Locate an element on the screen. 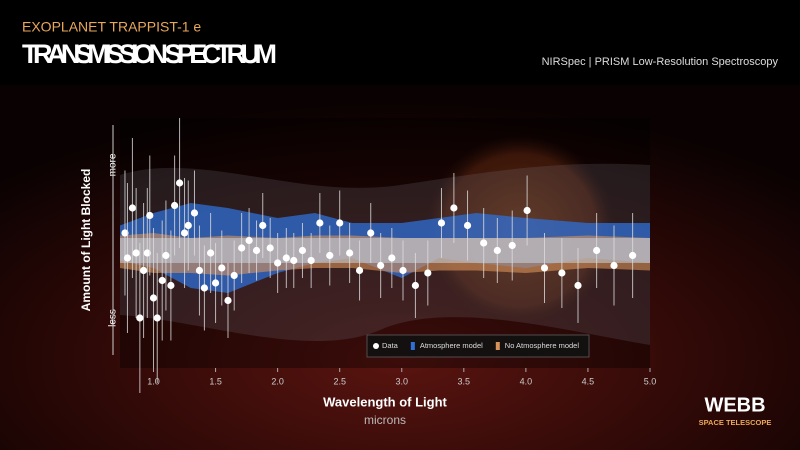 The height and width of the screenshot is (450, 800). y-axis-label: Amount of Light Blocked is located at coordinates (86, 240).